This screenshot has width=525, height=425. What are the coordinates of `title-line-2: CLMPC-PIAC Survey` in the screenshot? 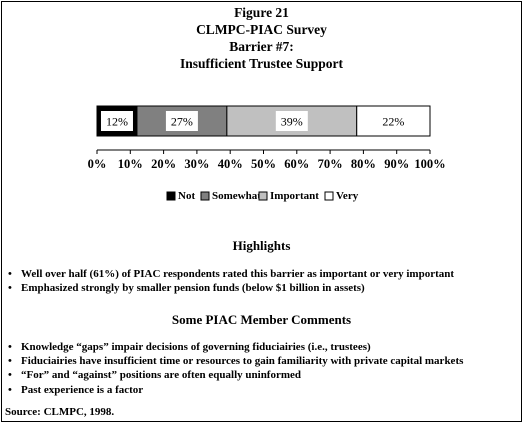 It's located at (261, 29).